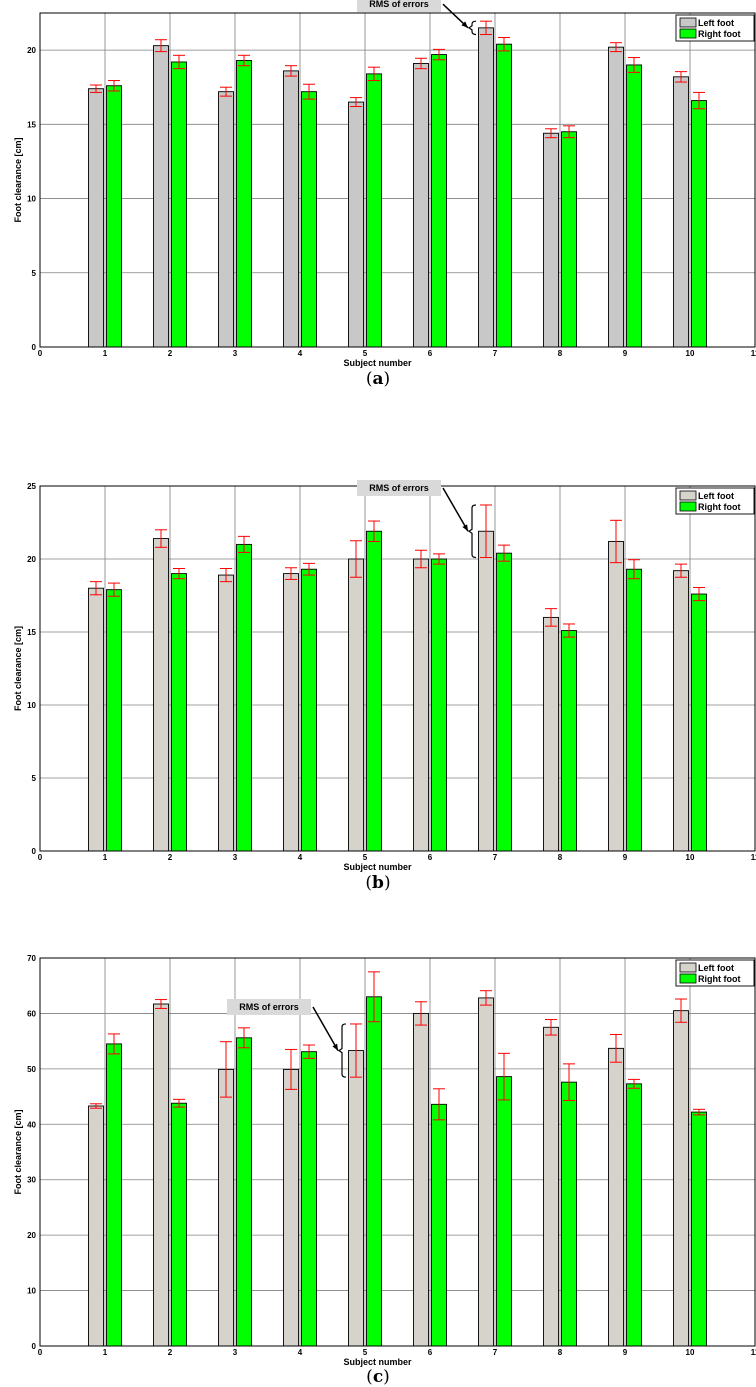 The image size is (756, 1387). Describe the element at coordinates (31, 1124) in the screenshot. I see `y-tick-label: 40` at that location.